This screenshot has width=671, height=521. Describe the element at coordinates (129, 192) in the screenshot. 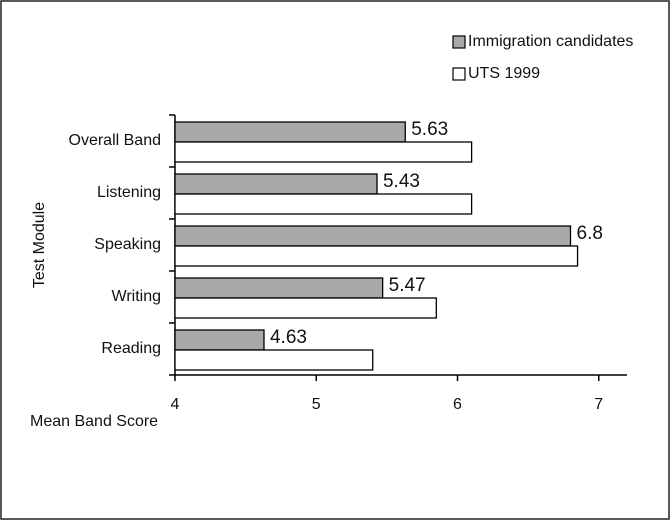

I see `y-tick-label: Listening` at that location.